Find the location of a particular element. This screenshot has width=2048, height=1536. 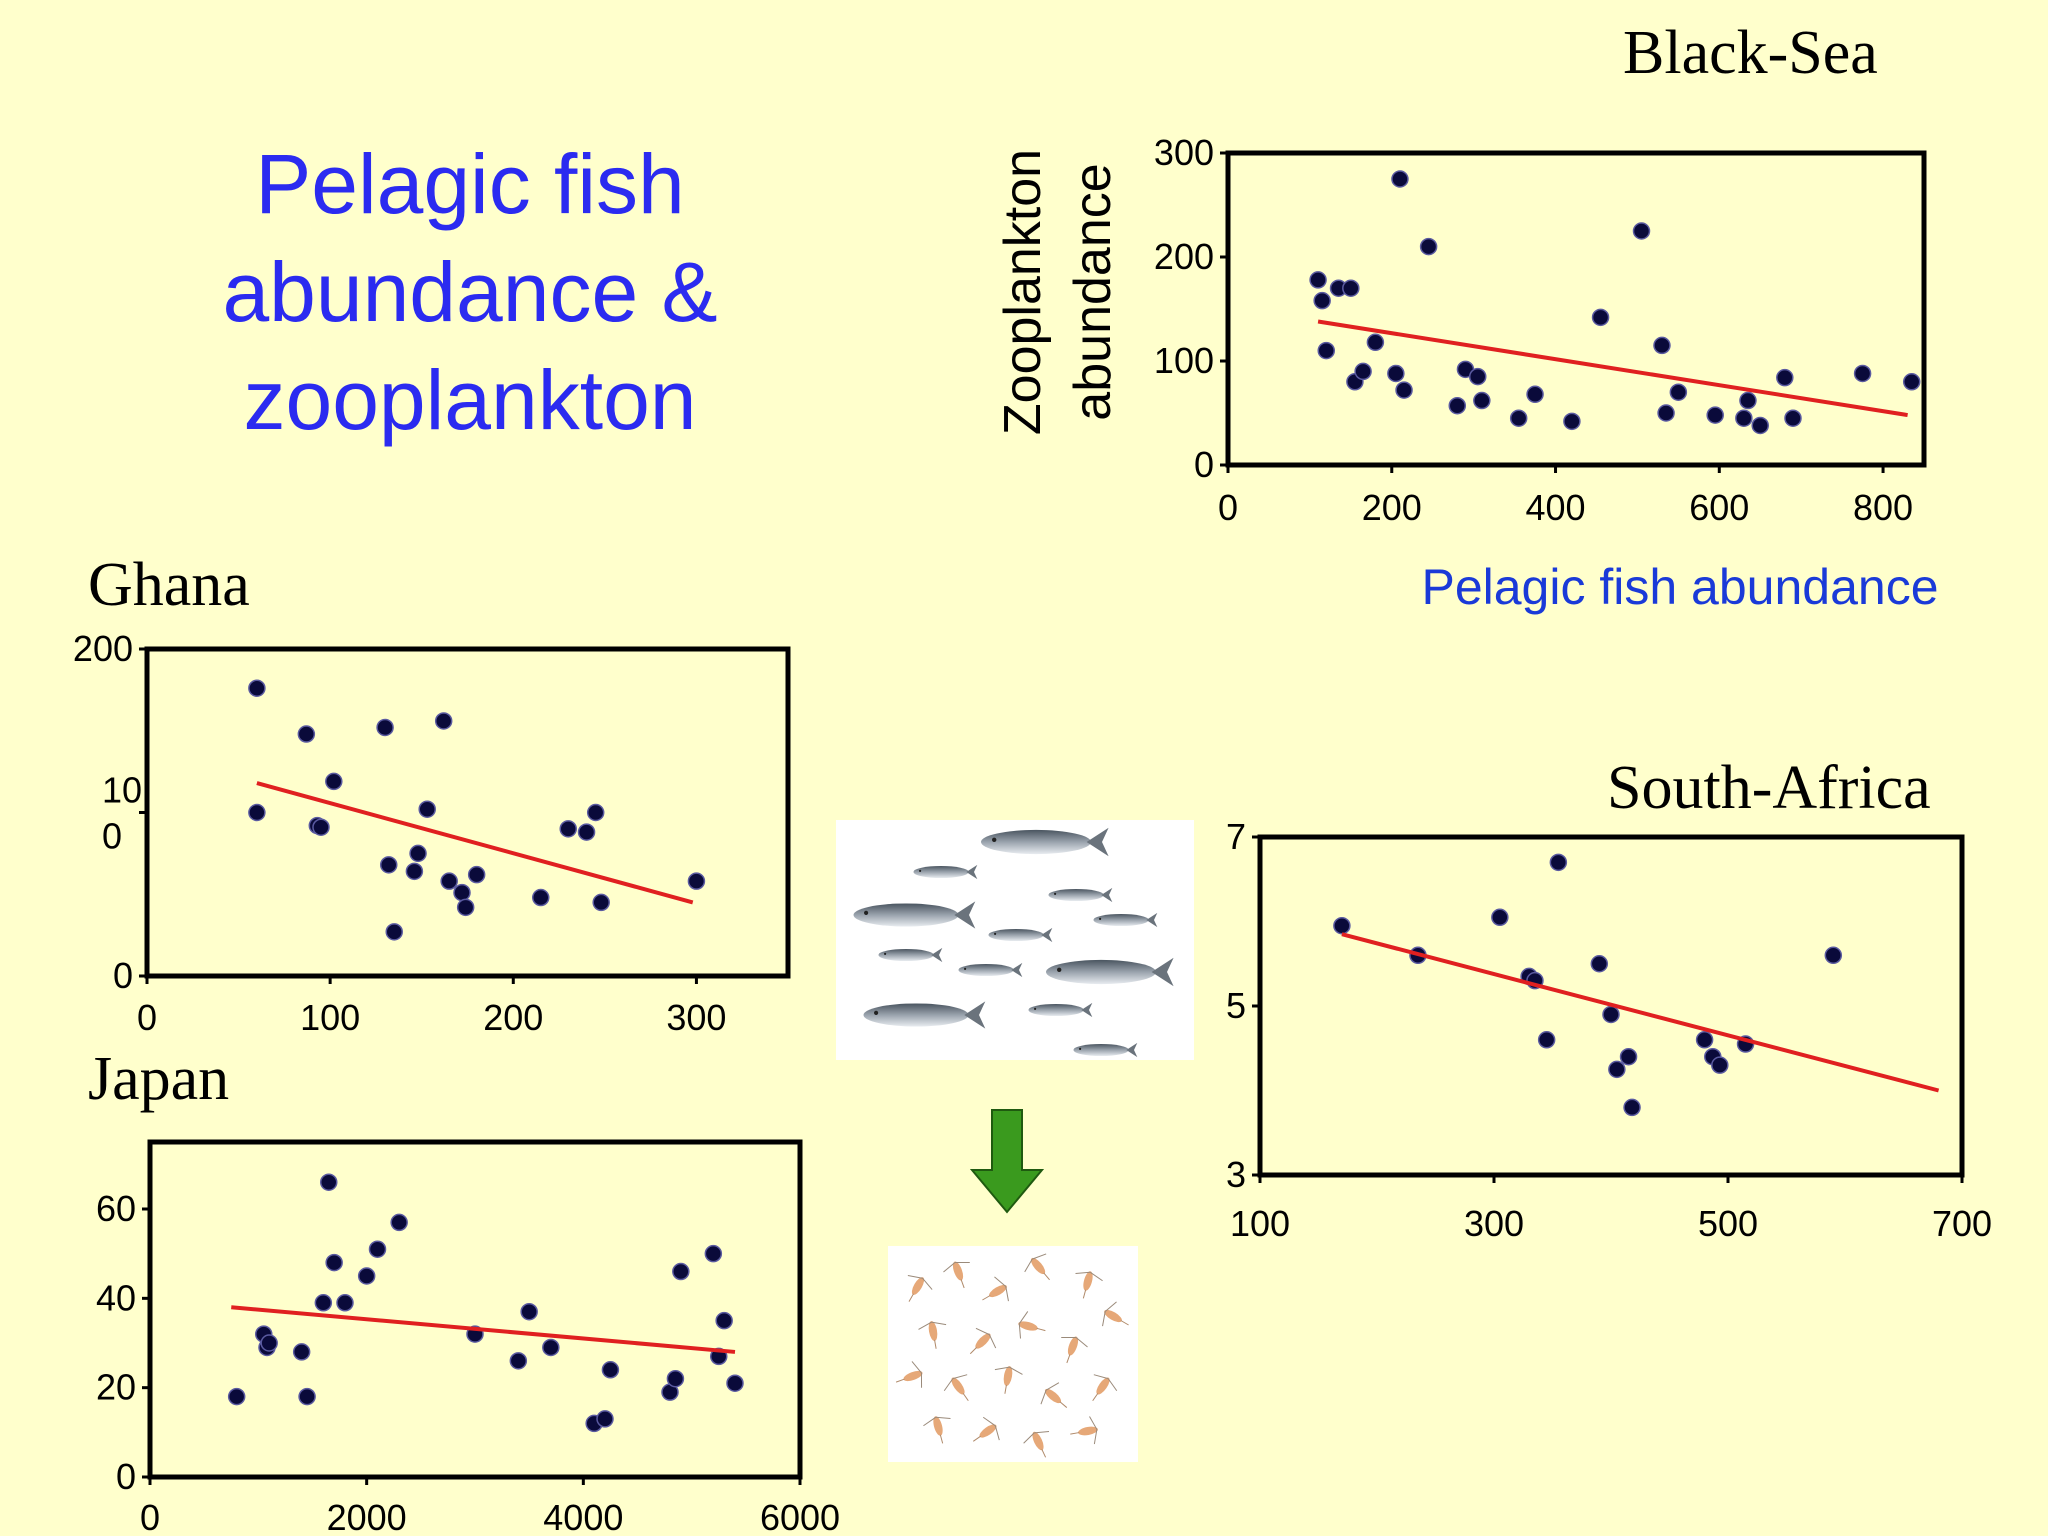

y-tick-label-line: 200 is located at coordinates (1184, 256).